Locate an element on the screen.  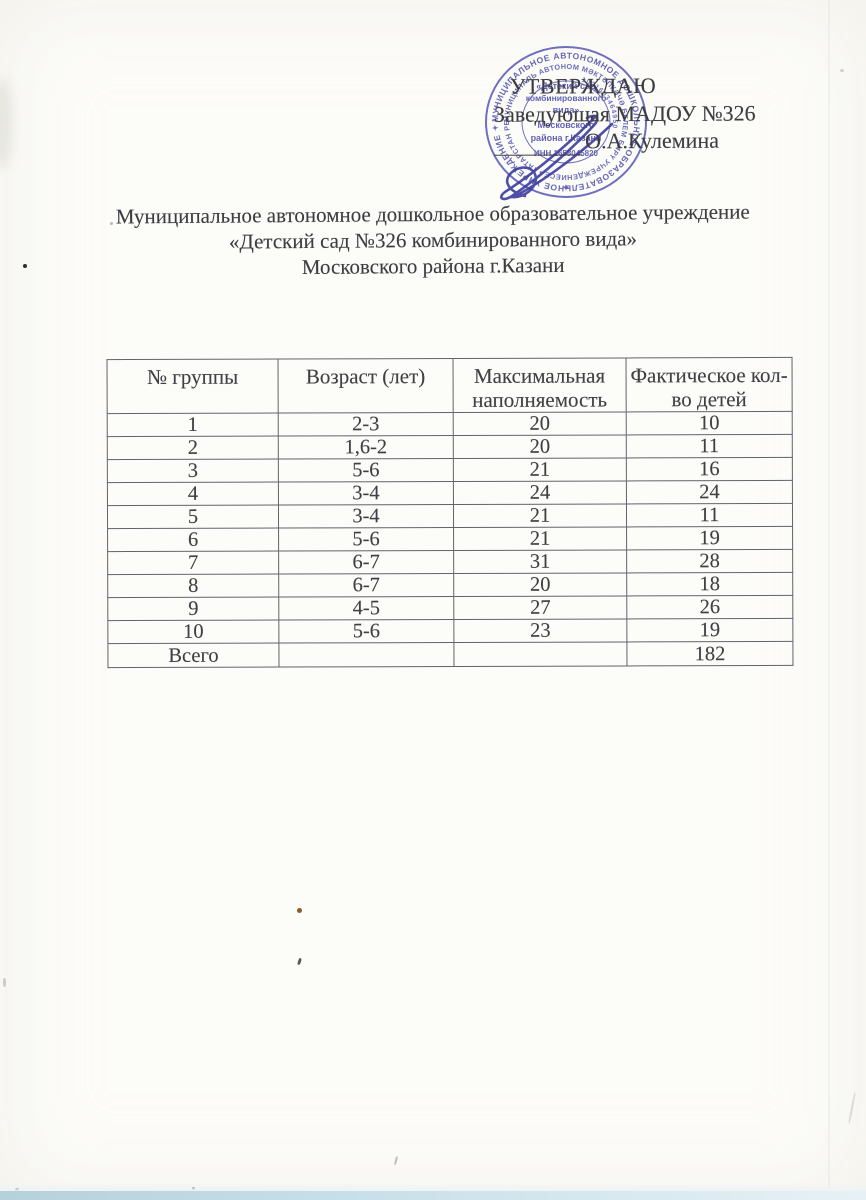
table-row: 4 3-4 24 24 is located at coordinates (450, 493).